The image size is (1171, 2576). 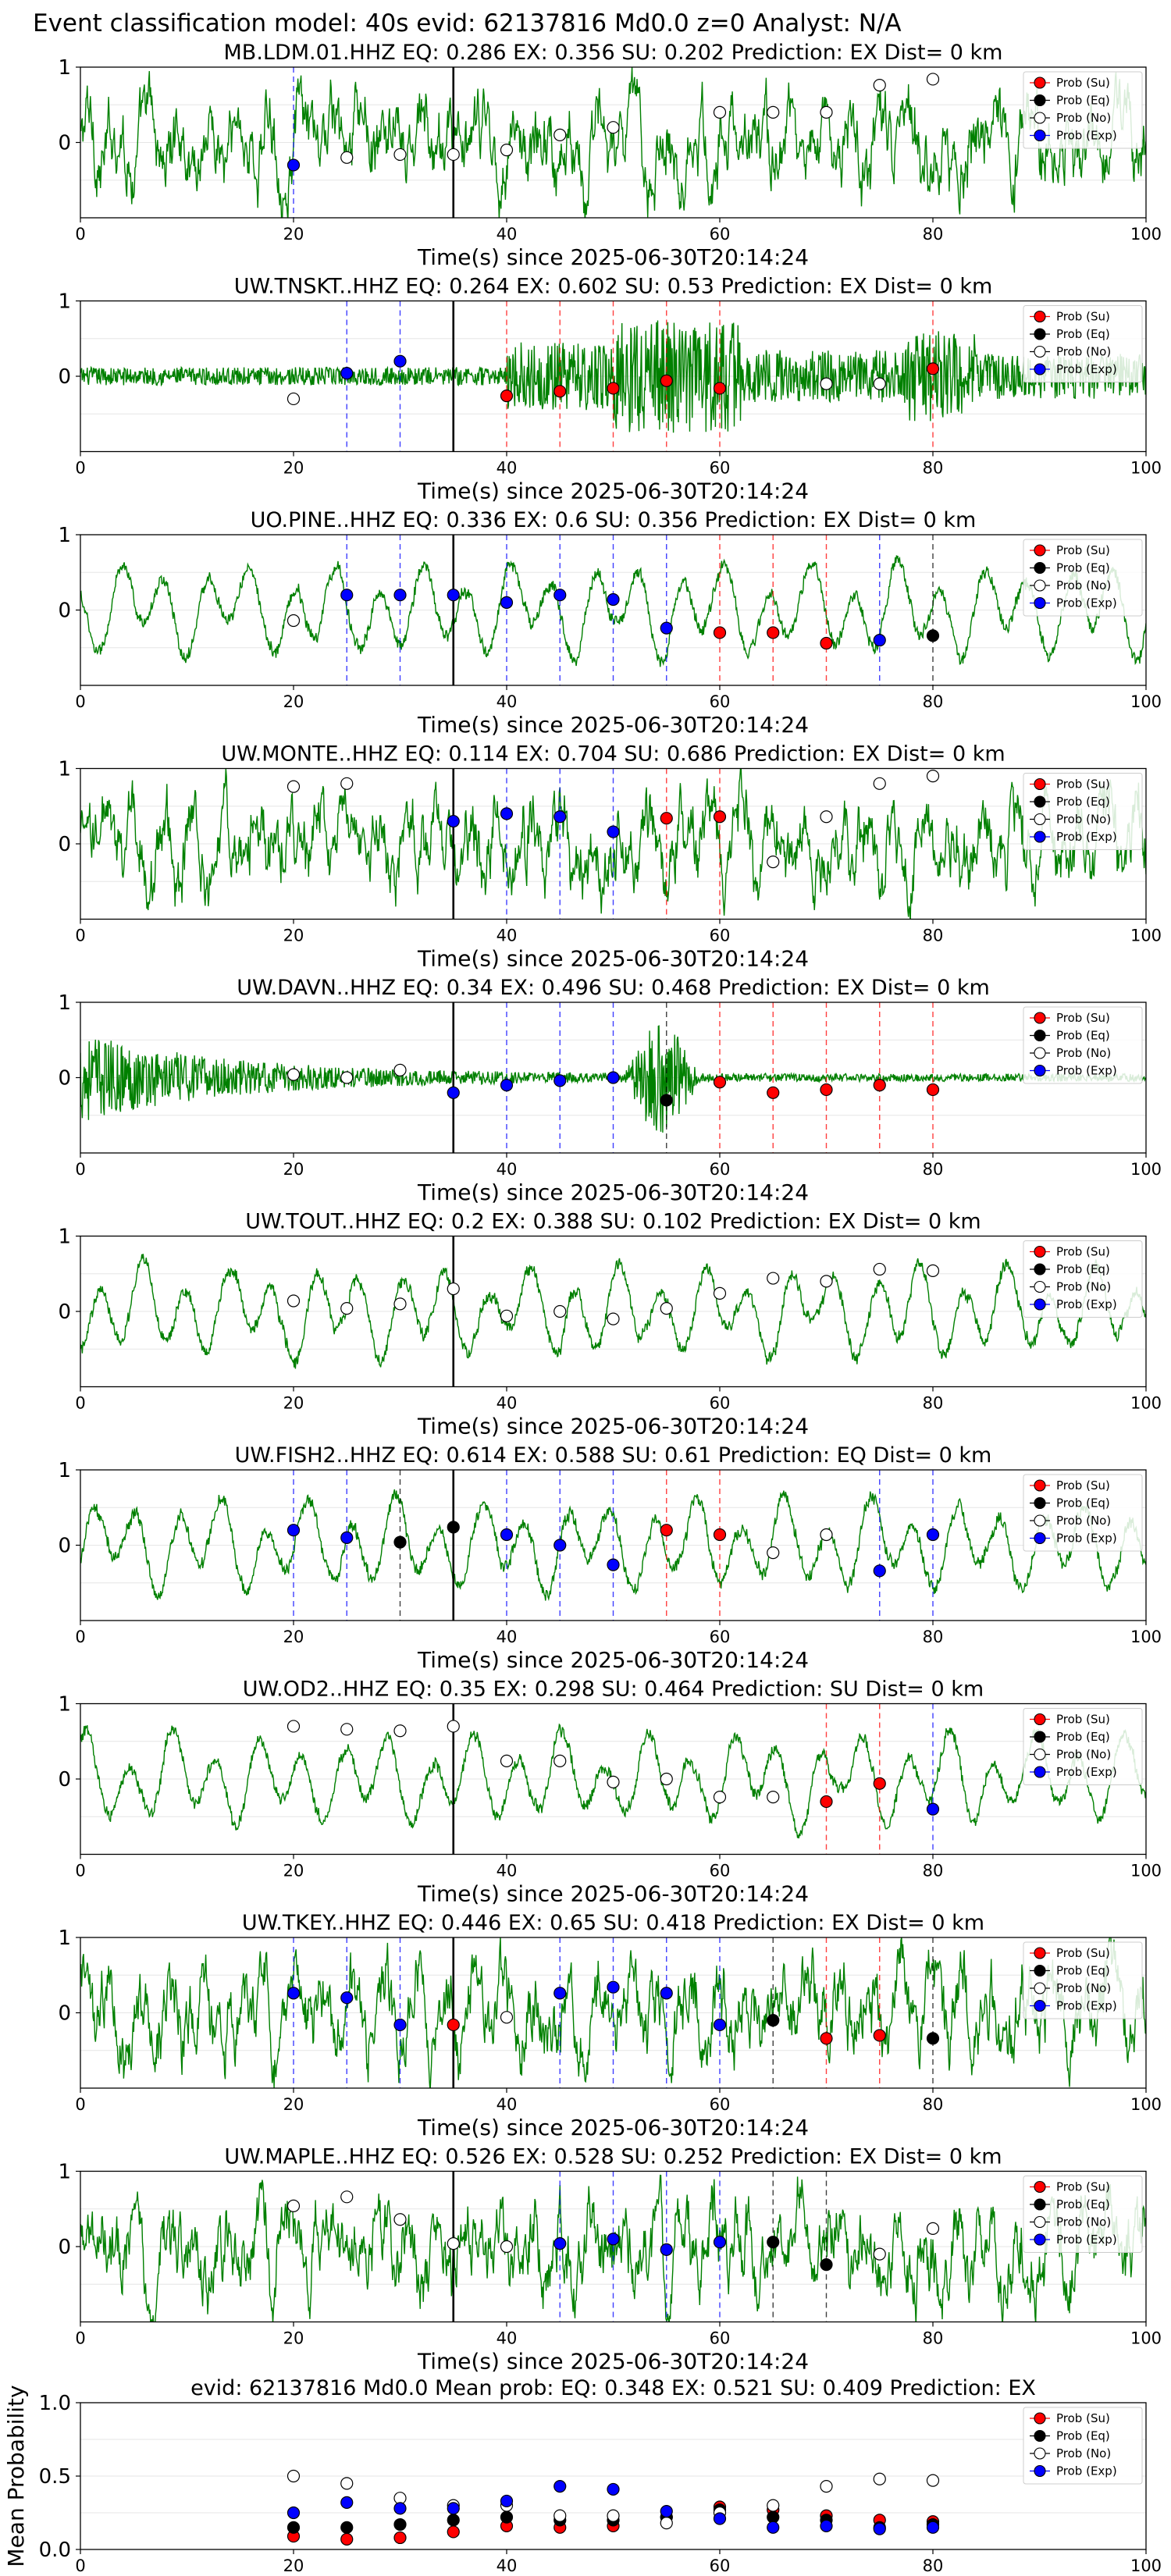 I want to click on x-tick-label: 60, so click(x=720, y=2104).